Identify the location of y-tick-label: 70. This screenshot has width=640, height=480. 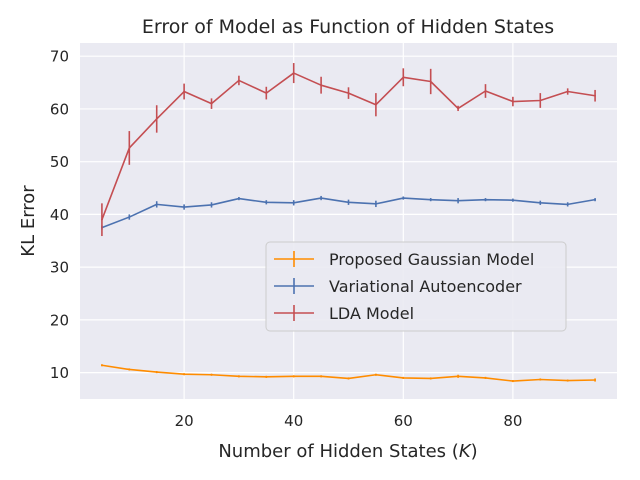
(59, 57).